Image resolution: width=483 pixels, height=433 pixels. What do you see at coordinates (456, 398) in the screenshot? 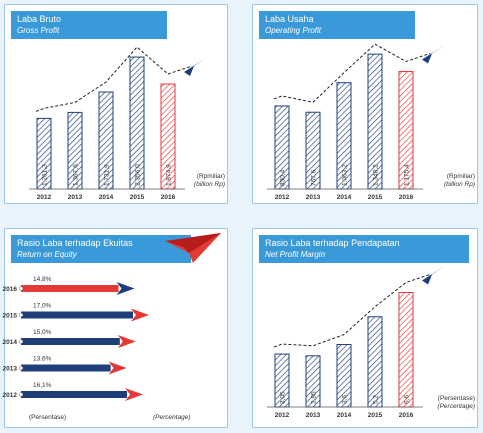
I see `npm-unit-id: (Persentase)` at bounding box center [456, 398].